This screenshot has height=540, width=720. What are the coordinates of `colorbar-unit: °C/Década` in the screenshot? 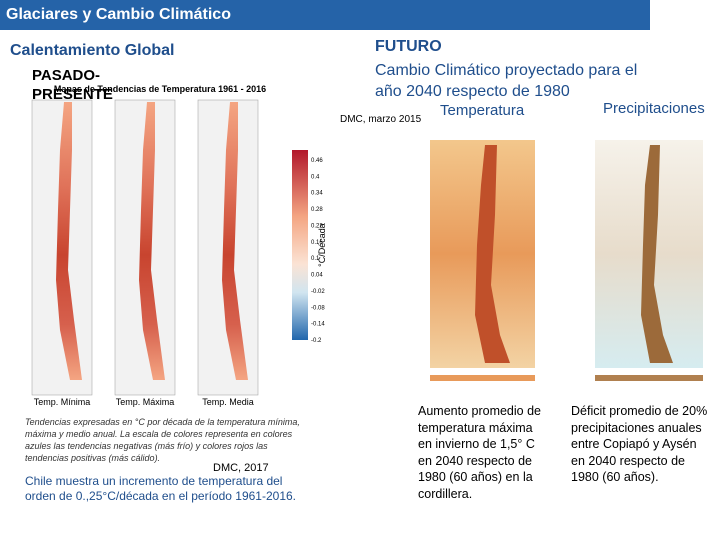 It's located at (322, 245).